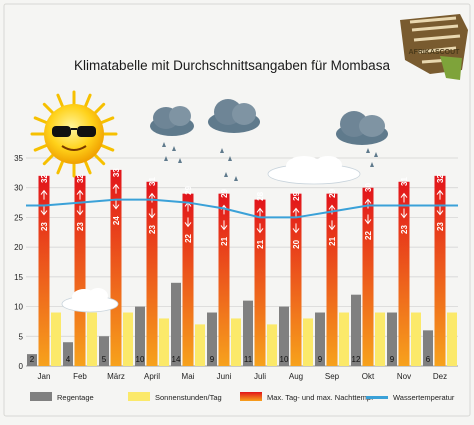 Image resolution: width=474 pixels, height=425 pixels. What do you see at coordinates (44, 376) in the screenshot?
I see `x-tick-label: Jan` at bounding box center [44, 376].